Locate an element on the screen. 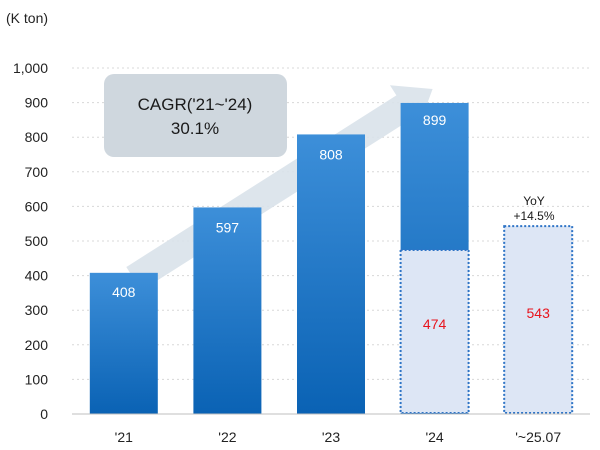 This screenshot has width=600, height=450. x-tick-label: '24 is located at coordinates (434, 437).